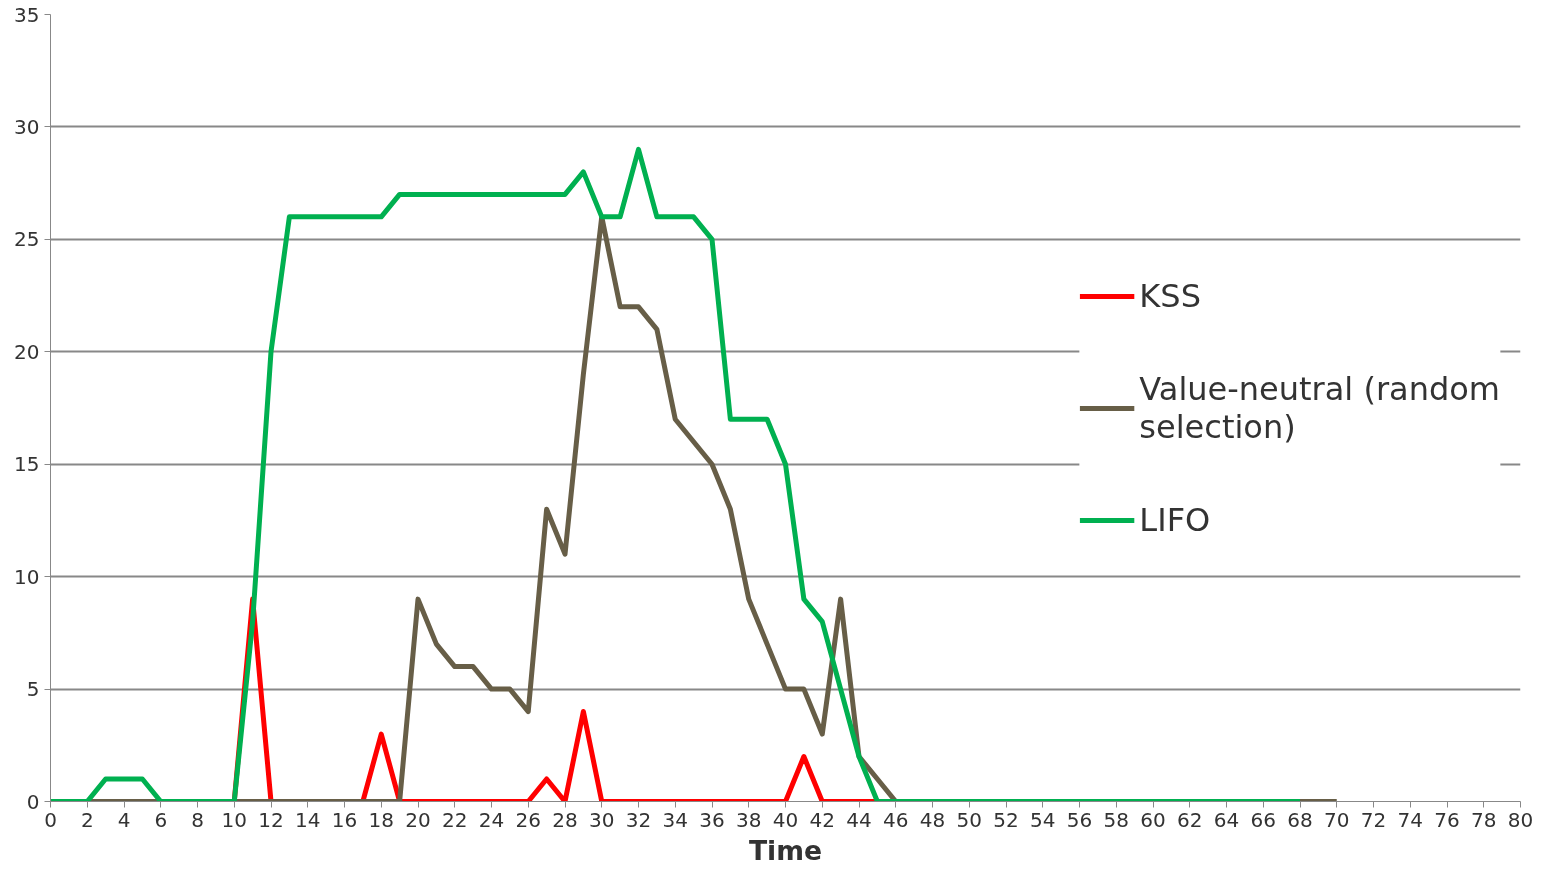 This screenshot has width=1551, height=874. What do you see at coordinates (27, 351) in the screenshot?
I see `y-tick-label: 20` at bounding box center [27, 351].